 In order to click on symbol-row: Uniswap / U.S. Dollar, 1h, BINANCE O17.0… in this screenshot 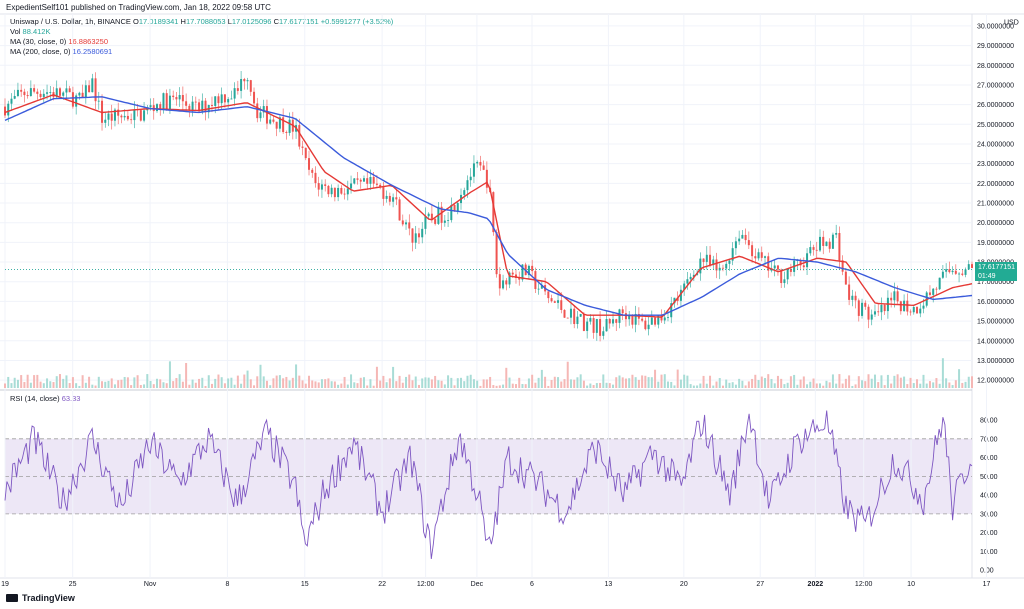, I will do `click(201, 22)`.